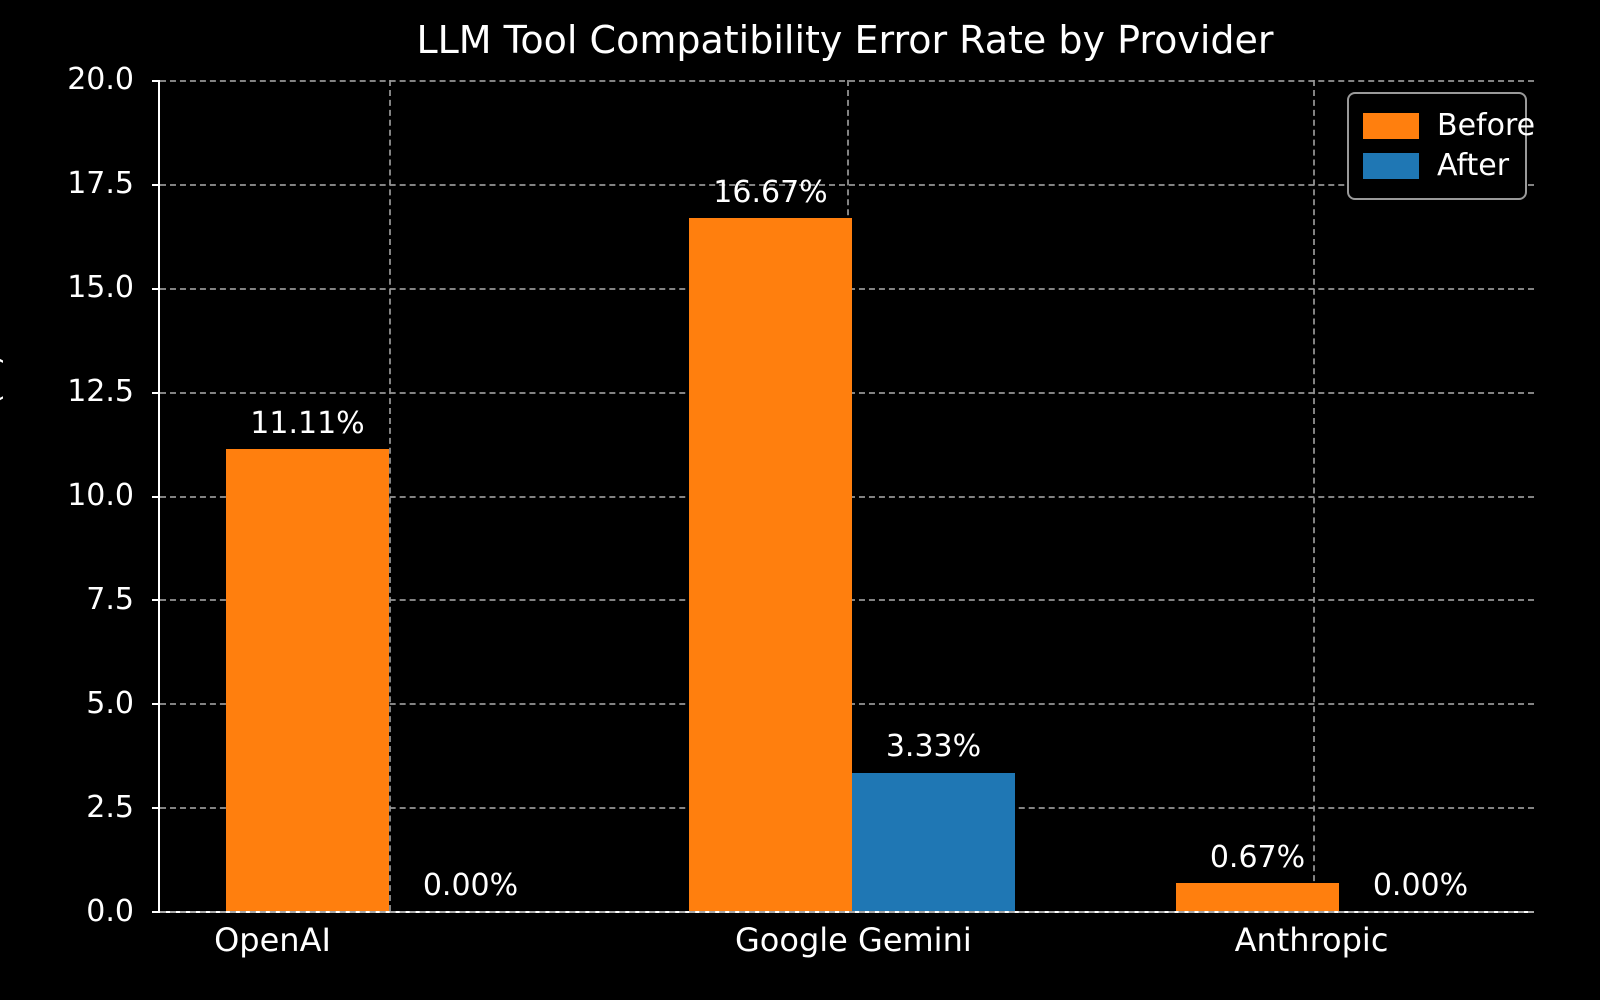 This screenshot has width=1600, height=1000. I want to click on bar-label-gemini-after: 3.33%, so click(933, 746).